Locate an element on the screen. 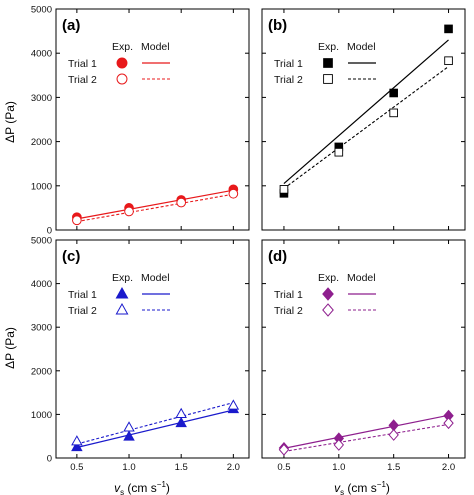  panel-label: (b) is located at coordinates (277, 25).